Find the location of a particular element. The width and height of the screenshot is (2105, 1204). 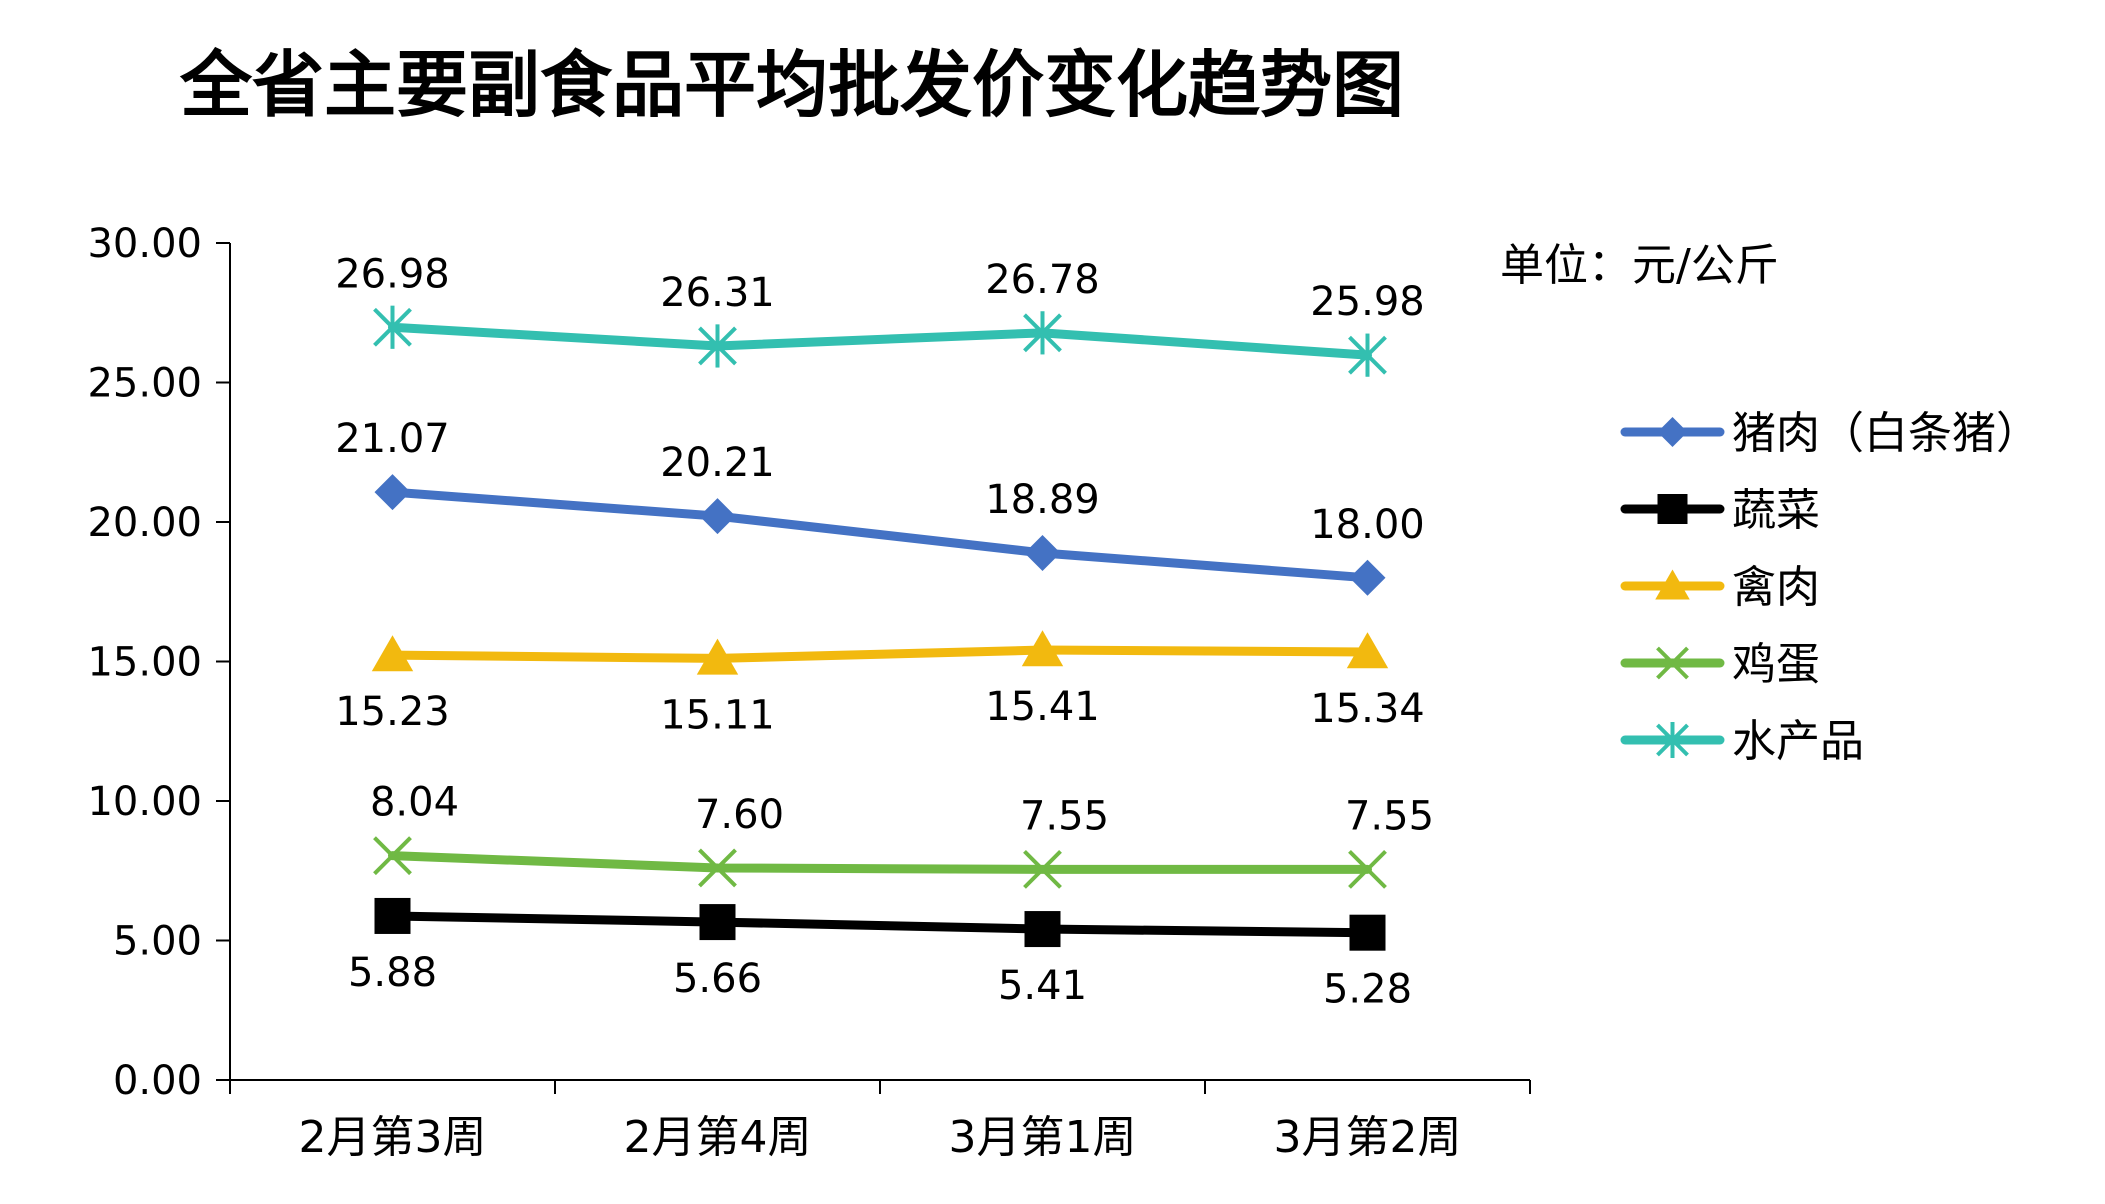

data-label: 15.11 is located at coordinates (717, 715).